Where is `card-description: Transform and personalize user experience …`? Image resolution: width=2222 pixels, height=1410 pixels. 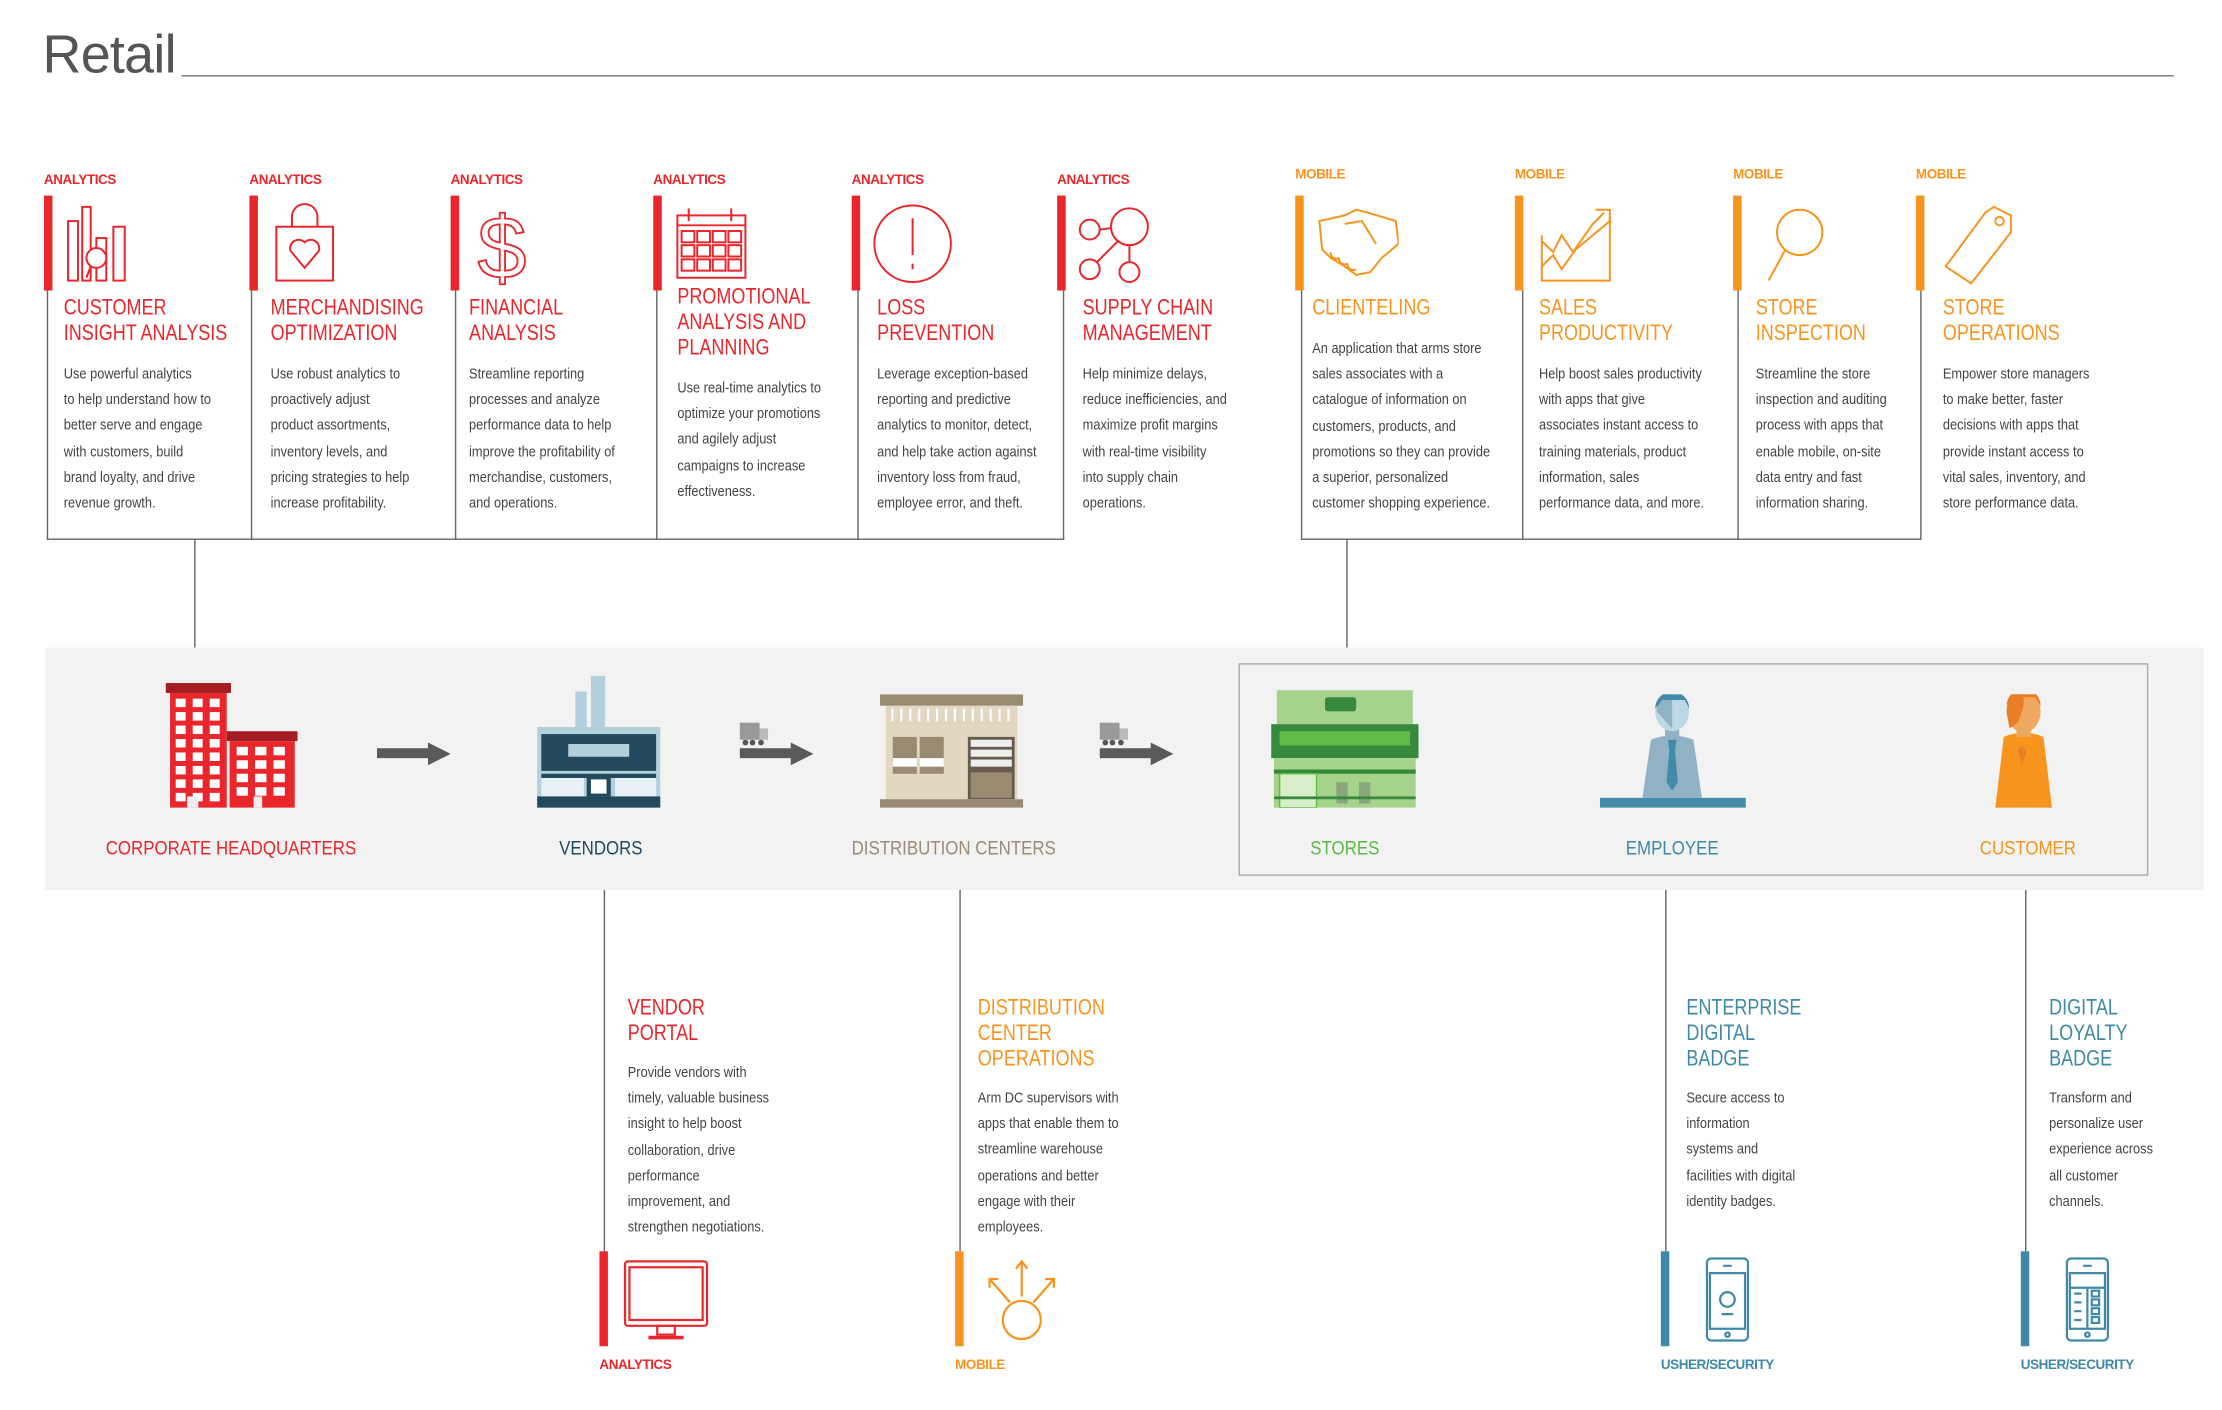 card-description: Transform and personalize user experience … is located at coordinates (2101, 1149).